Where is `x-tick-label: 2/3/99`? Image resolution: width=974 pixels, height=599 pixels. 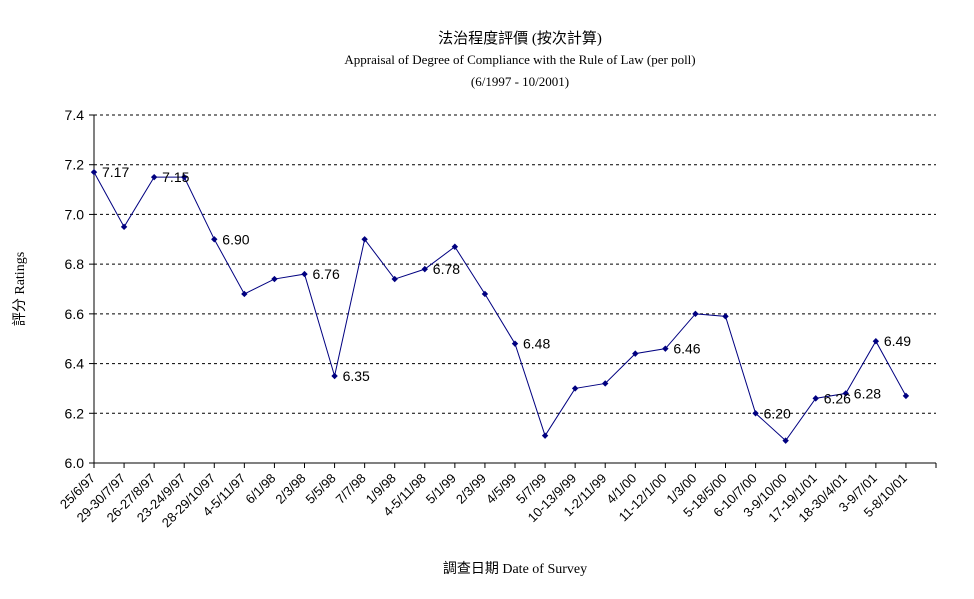 x-tick-label: 2/3/99 is located at coordinates (471, 489).